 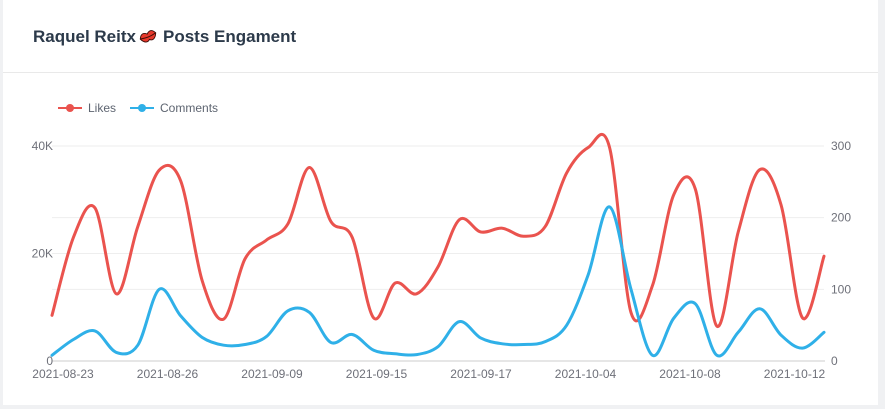 What do you see at coordinates (63, 374) in the screenshot?
I see `x-axis-label: 2021-08-23` at bounding box center [63, 374].